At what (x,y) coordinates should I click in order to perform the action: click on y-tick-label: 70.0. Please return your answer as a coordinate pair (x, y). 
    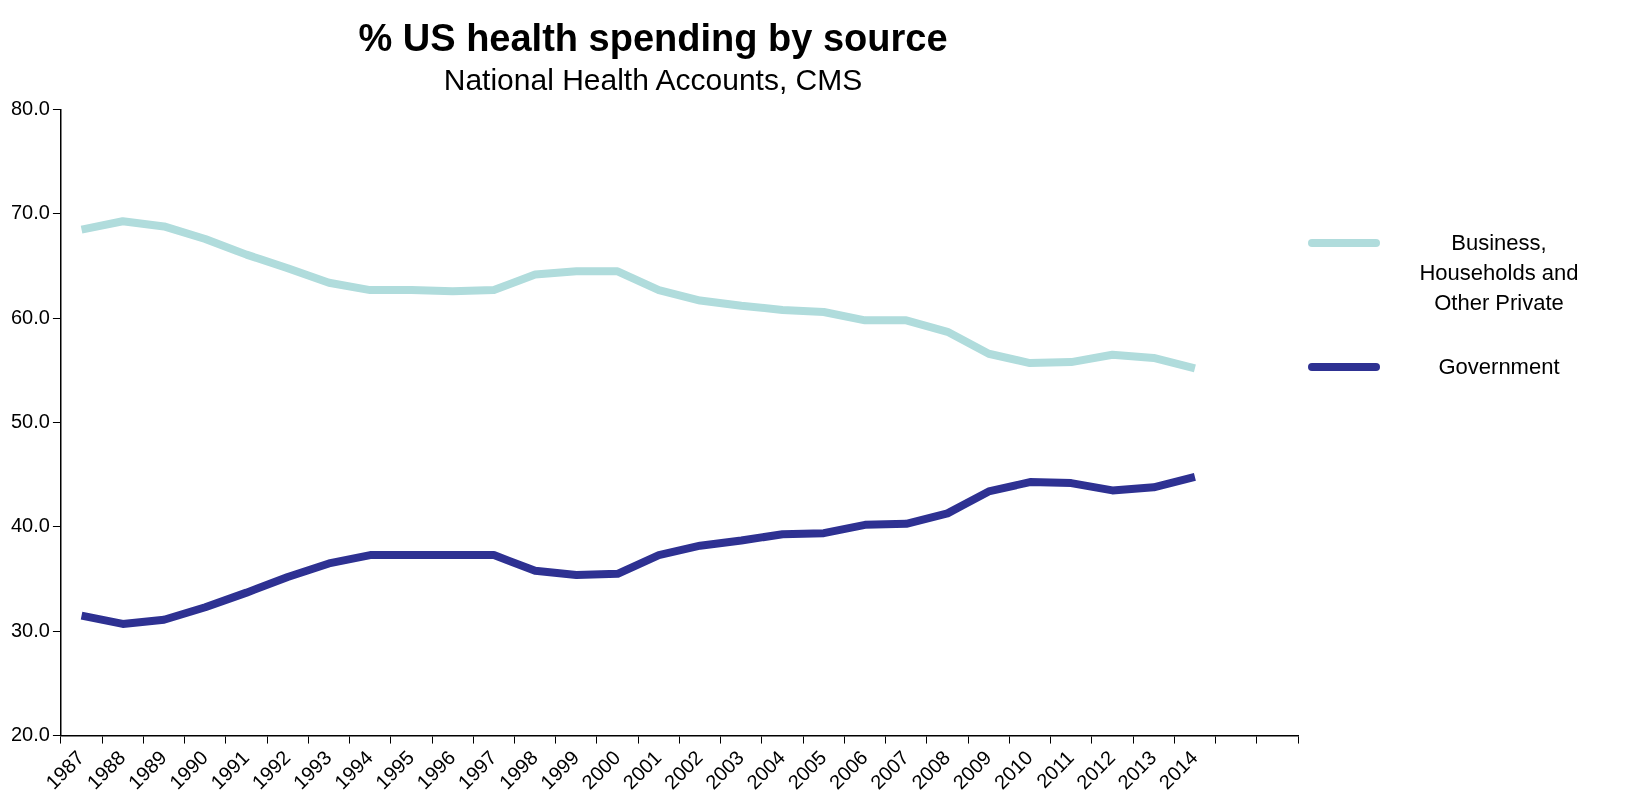
    Looking at the image, I should click on (30, 212).